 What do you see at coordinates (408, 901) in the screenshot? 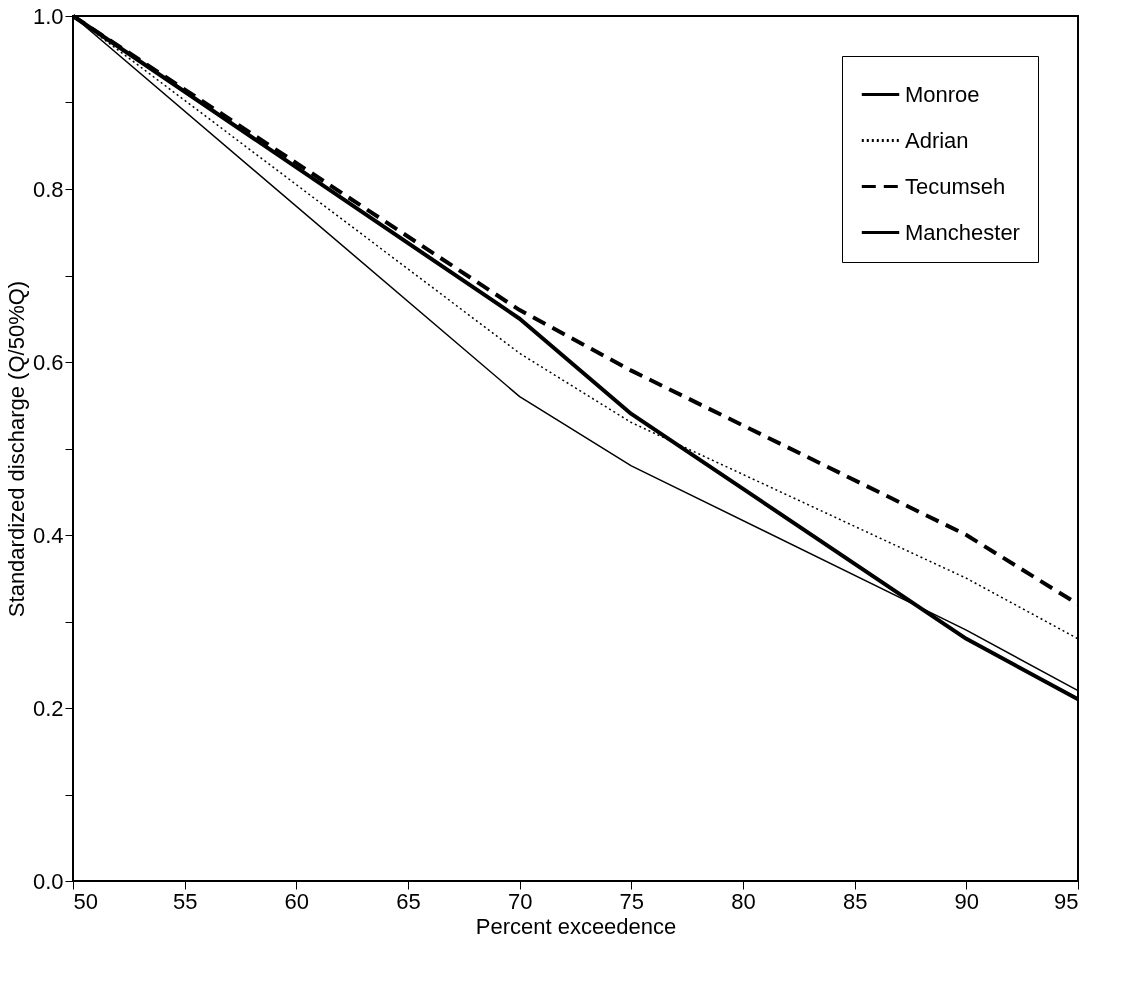
I see `x-tick-label: 65` at bounding box center [408, 901].